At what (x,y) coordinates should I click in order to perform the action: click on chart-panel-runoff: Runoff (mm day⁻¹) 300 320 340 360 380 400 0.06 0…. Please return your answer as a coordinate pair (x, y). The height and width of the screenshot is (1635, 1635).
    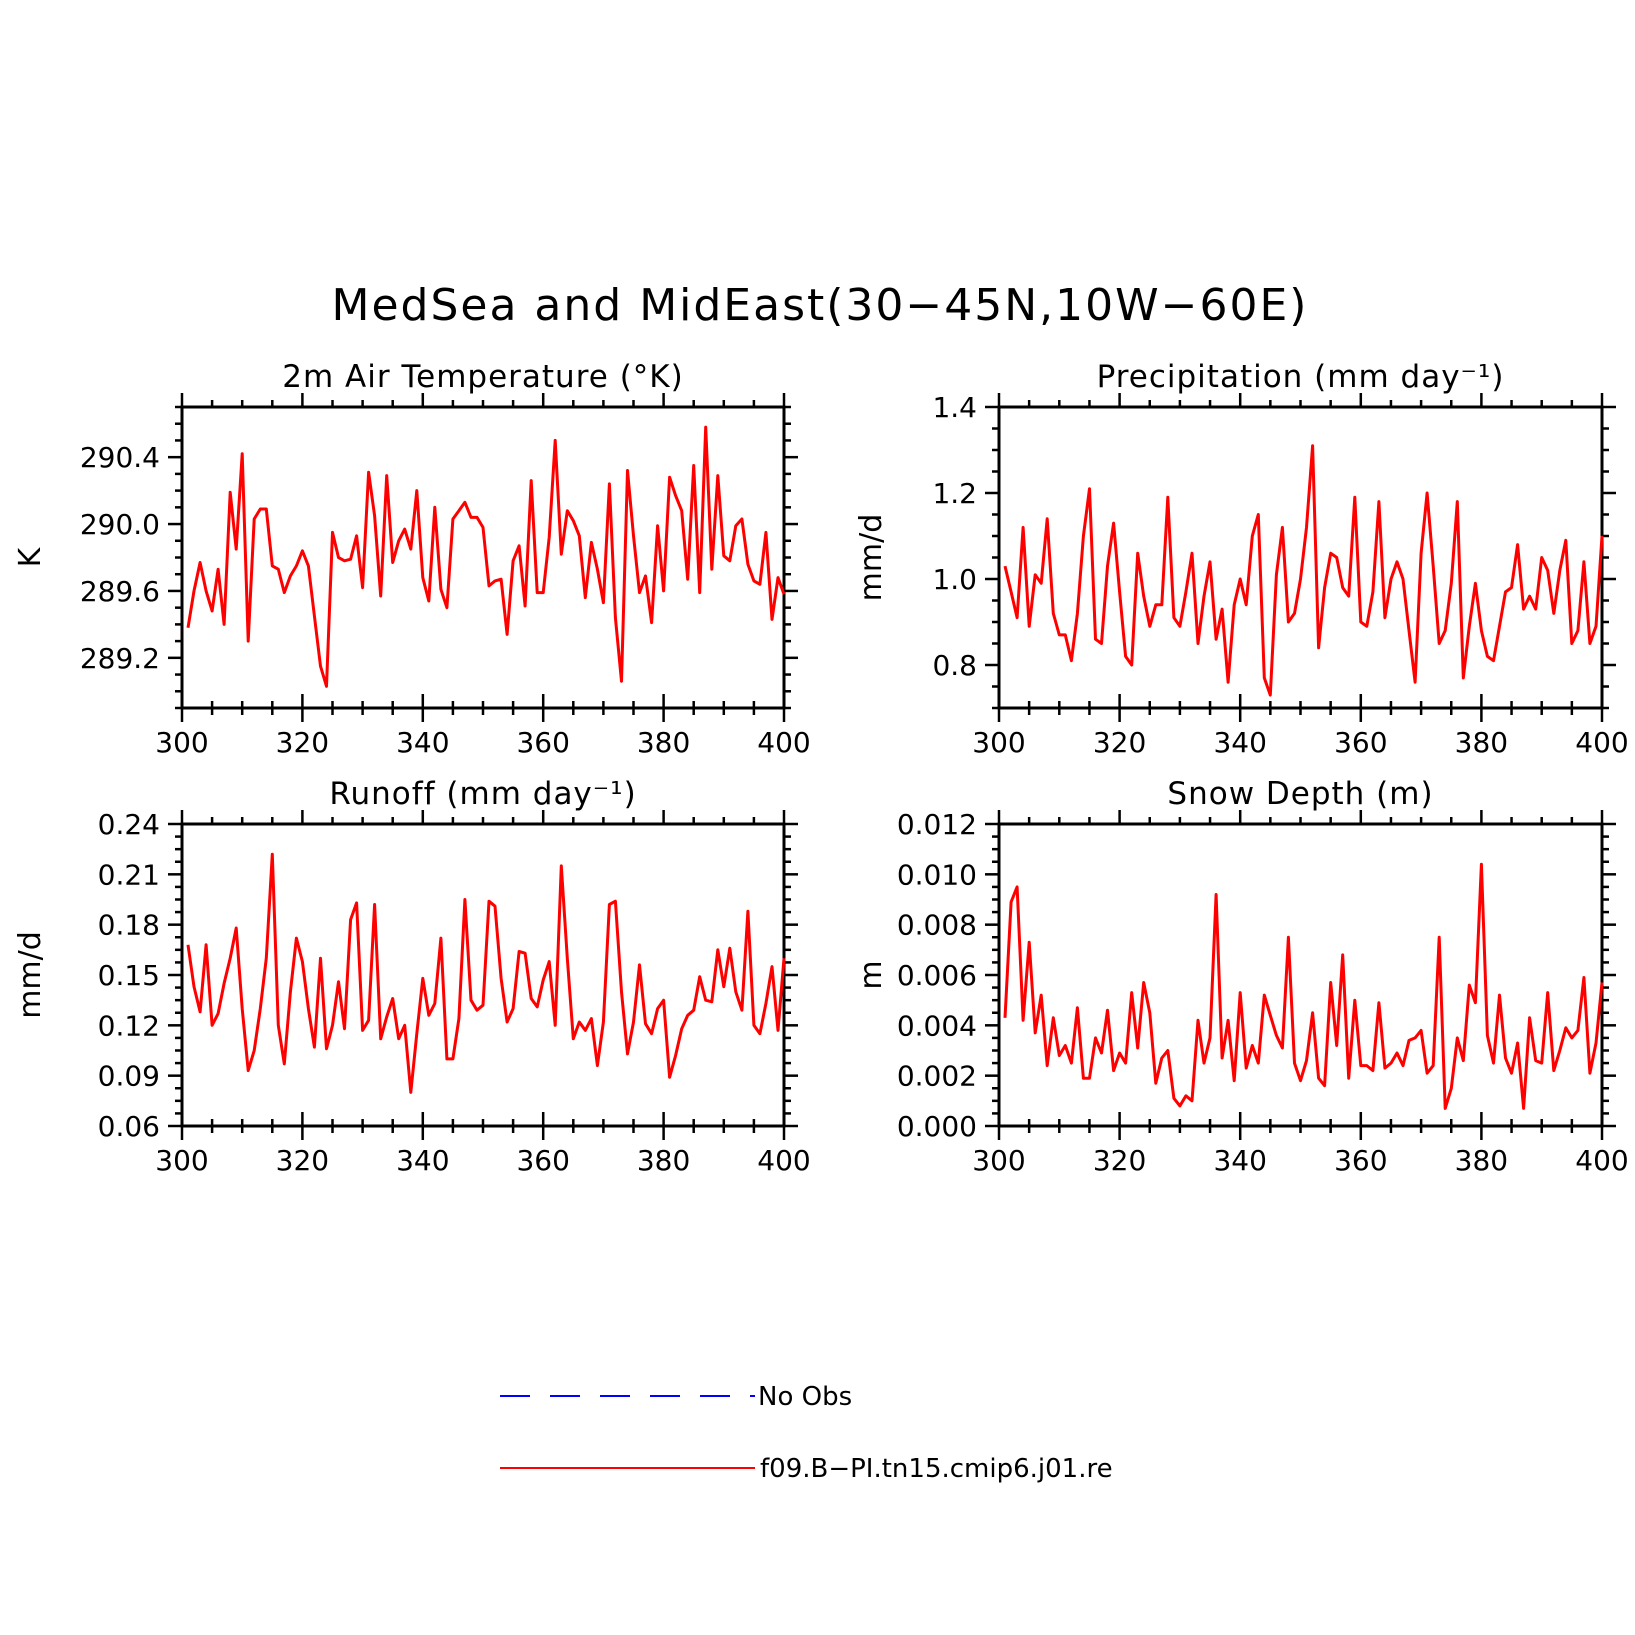
    Looking at the image, I should click on (412, 976).